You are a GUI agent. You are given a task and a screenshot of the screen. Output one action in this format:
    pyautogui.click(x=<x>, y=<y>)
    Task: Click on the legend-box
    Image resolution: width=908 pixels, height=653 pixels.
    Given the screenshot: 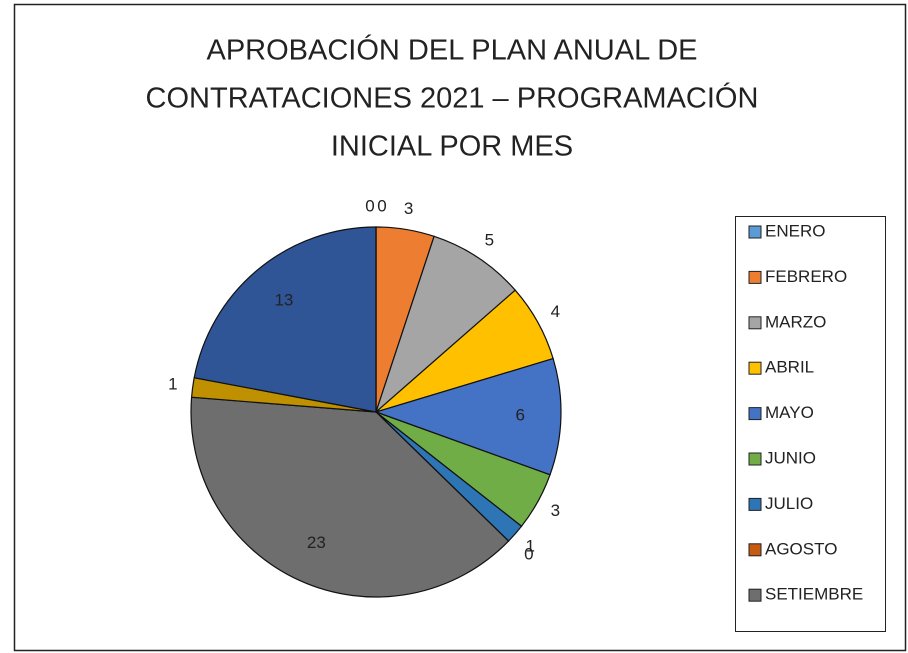 What is the action you would take?
    pyautogui.click(x=810, y=424)
    